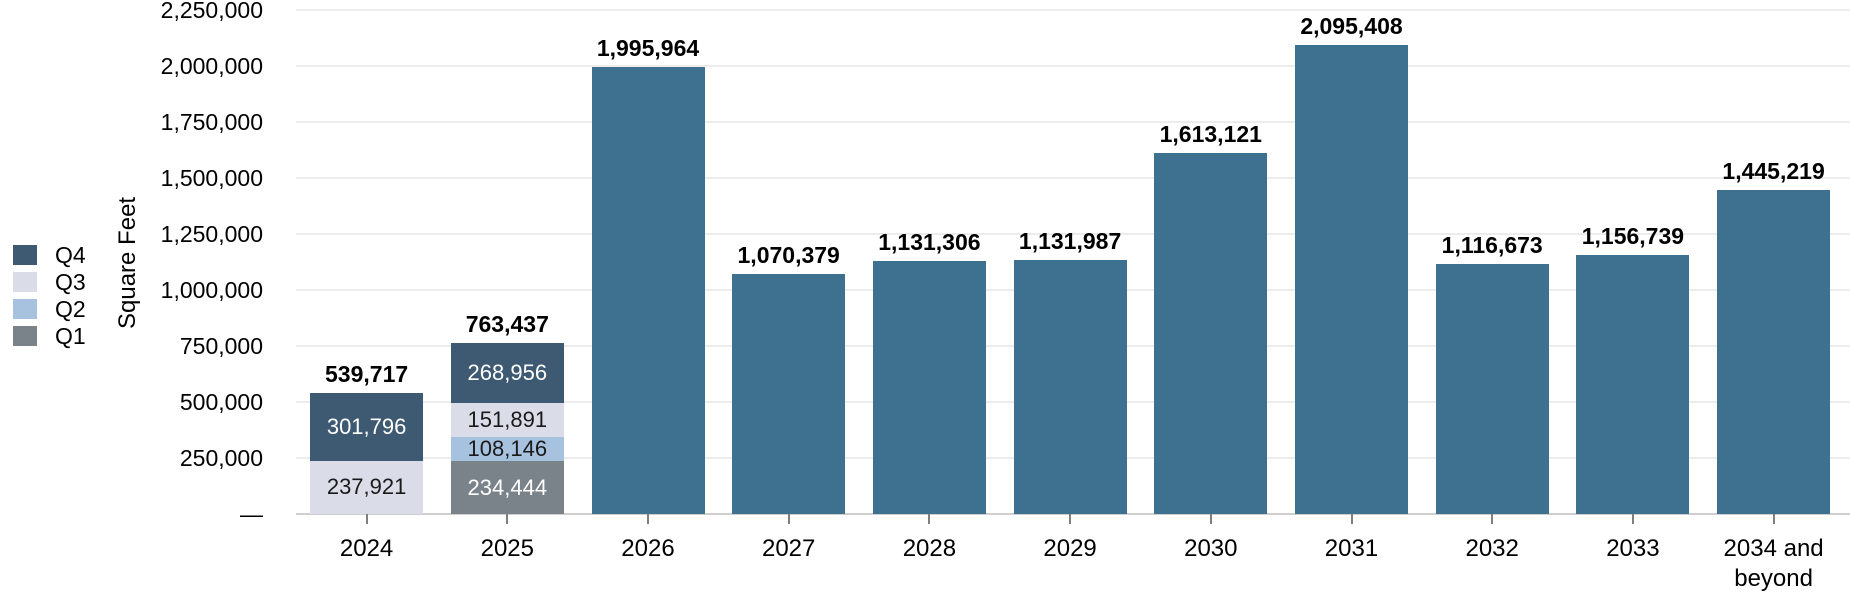 This screenshot has width=1850, height=600. I want to click on bar-segment-q2-2025, so click(507, 449).